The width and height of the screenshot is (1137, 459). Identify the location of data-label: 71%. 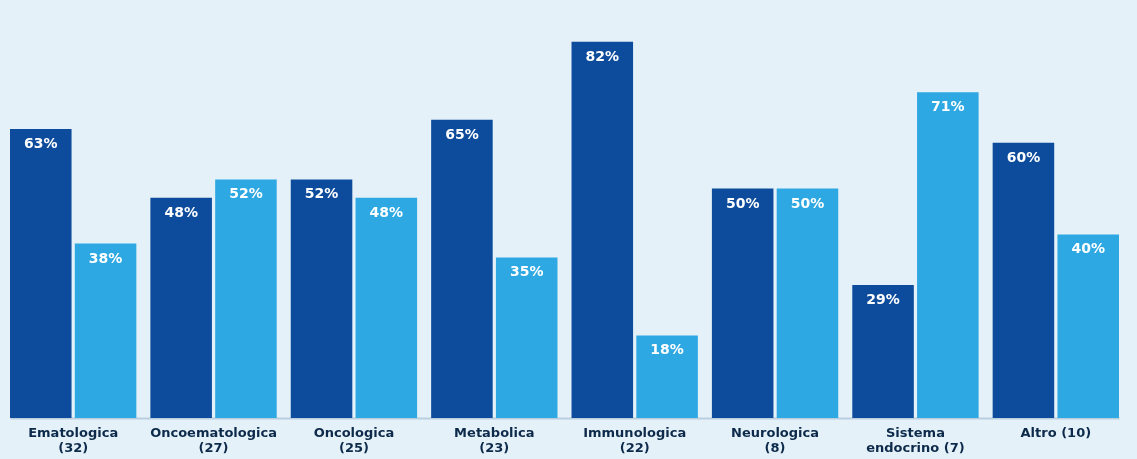
(948, 106).